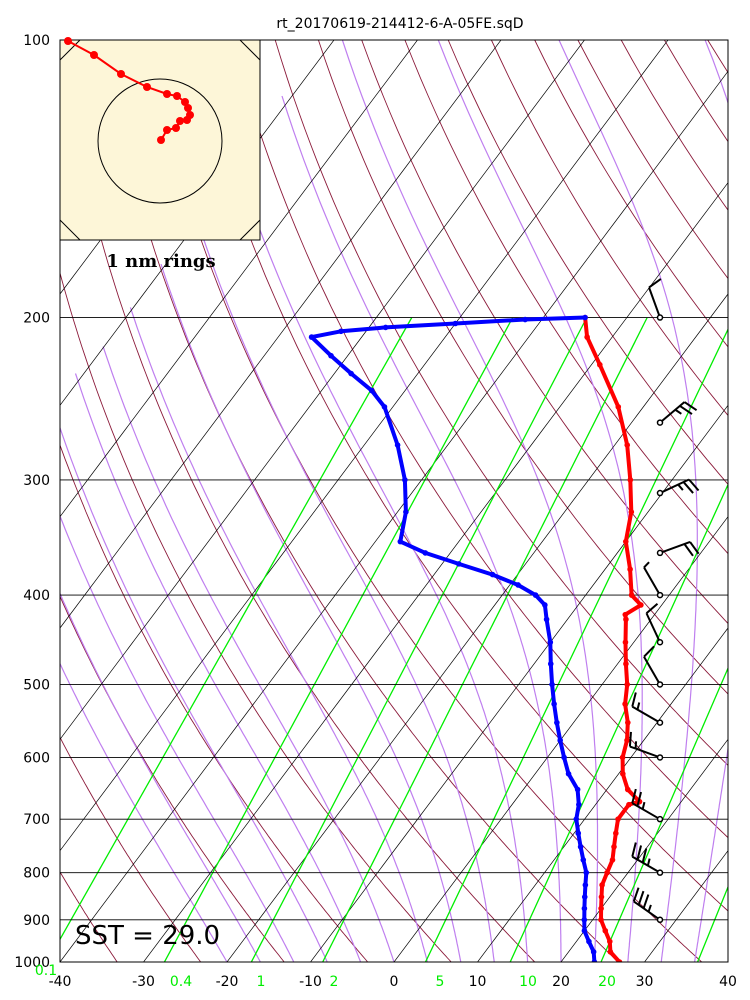 This screenshot has height=1000, width=750. Describe the element at coordinates (36, 820) in the screenshot. I see `y-tick-label: 700` at that location.